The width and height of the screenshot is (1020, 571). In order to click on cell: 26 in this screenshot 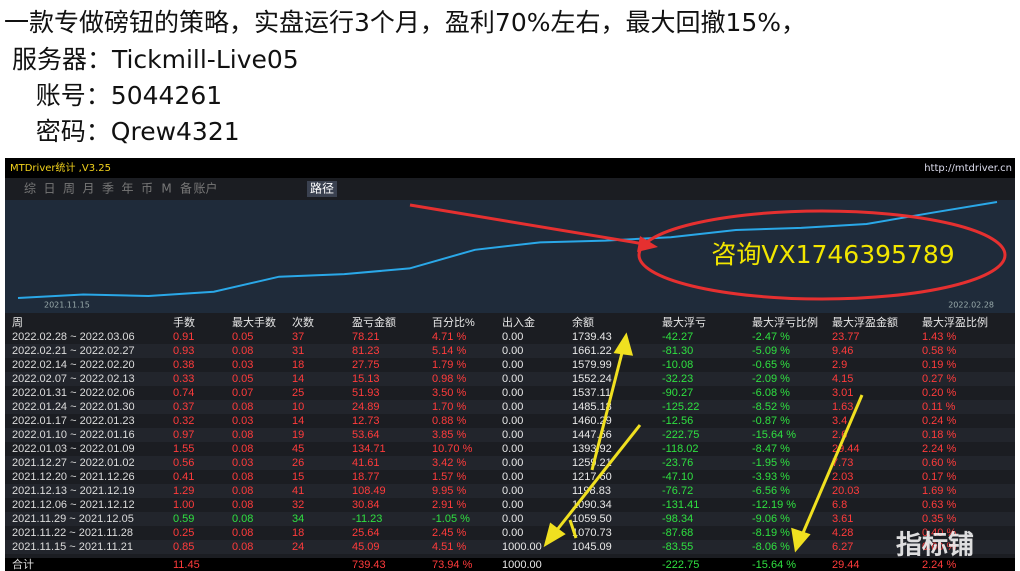, I will do `click(298, 463)`.